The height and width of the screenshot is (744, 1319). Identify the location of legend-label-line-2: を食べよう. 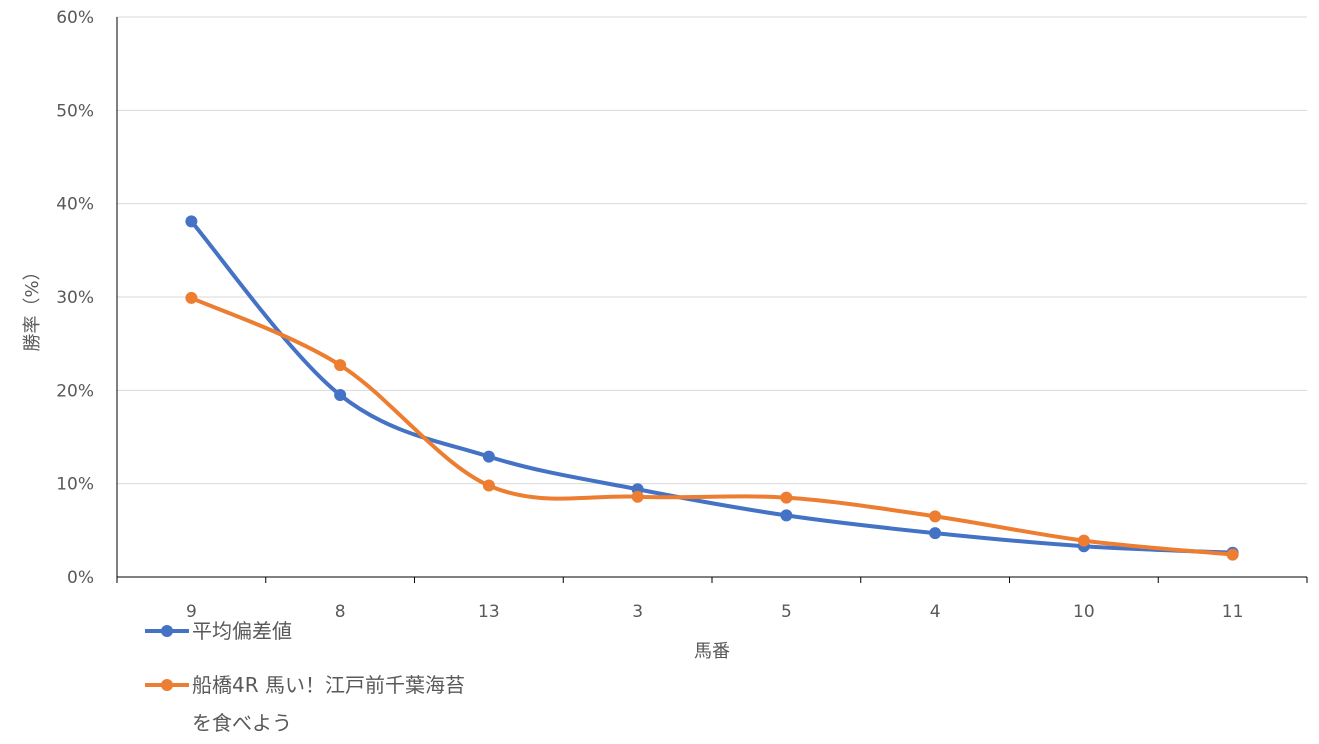
(242, 723).